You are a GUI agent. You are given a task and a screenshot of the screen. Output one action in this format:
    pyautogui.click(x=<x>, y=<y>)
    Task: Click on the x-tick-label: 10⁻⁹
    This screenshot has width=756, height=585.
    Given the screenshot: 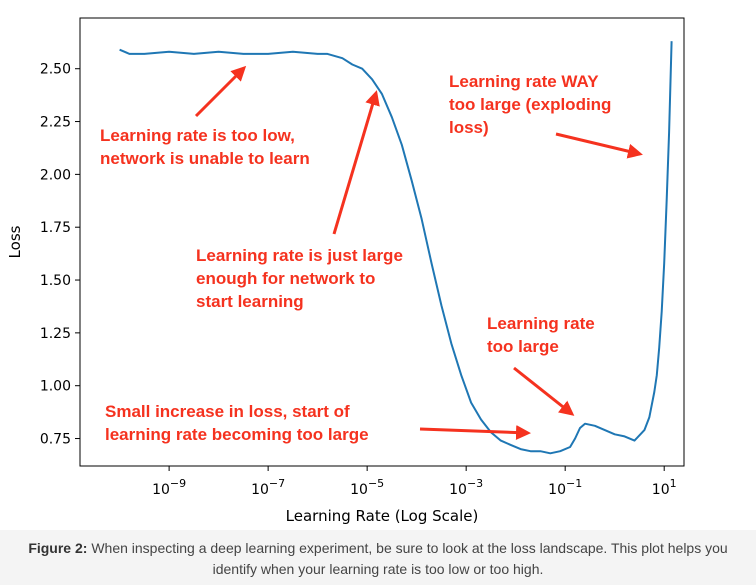 What is the action you would take?
    pyautogui.click(x=169, y=487)
    